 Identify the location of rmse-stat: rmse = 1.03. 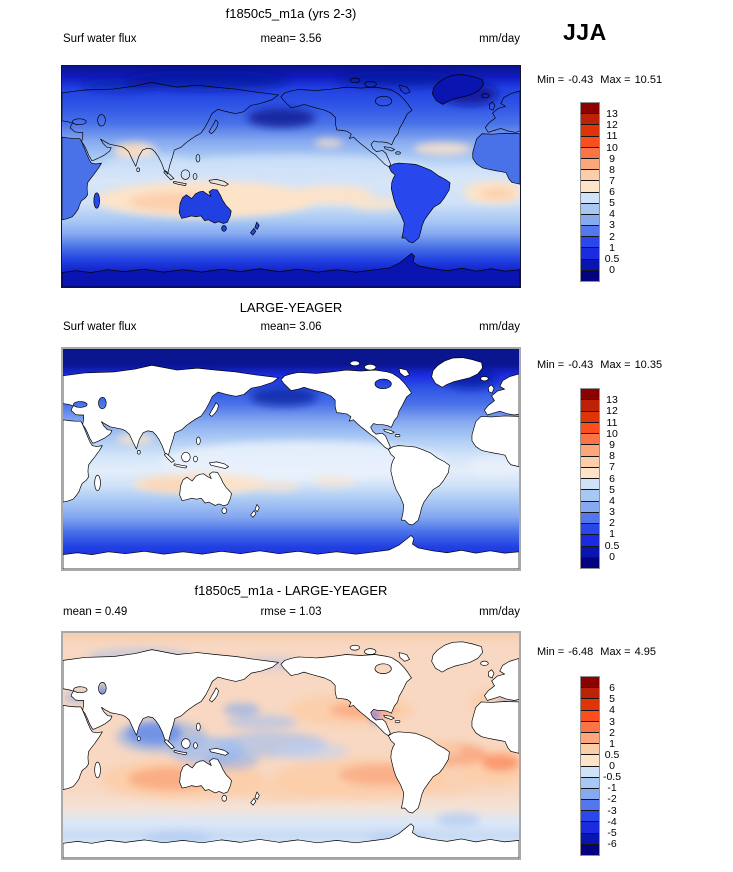
(291, 612).